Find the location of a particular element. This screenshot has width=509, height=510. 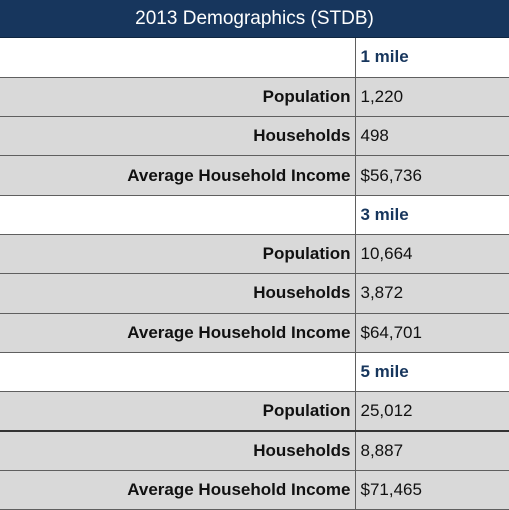

section-header-row: 1 mile is located at coordinates (254, 58).